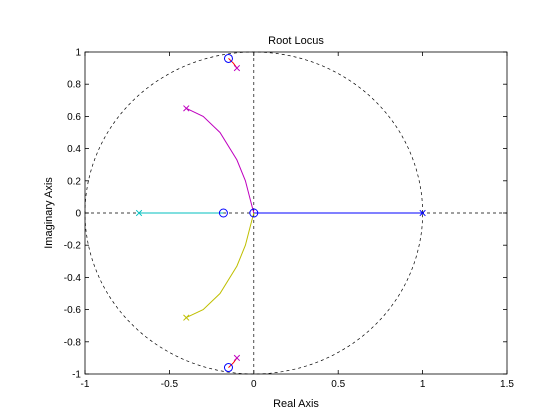 This screenshot has width=560, height=420. I want to click on y-tick-label: 0.2, so click(74, 181).